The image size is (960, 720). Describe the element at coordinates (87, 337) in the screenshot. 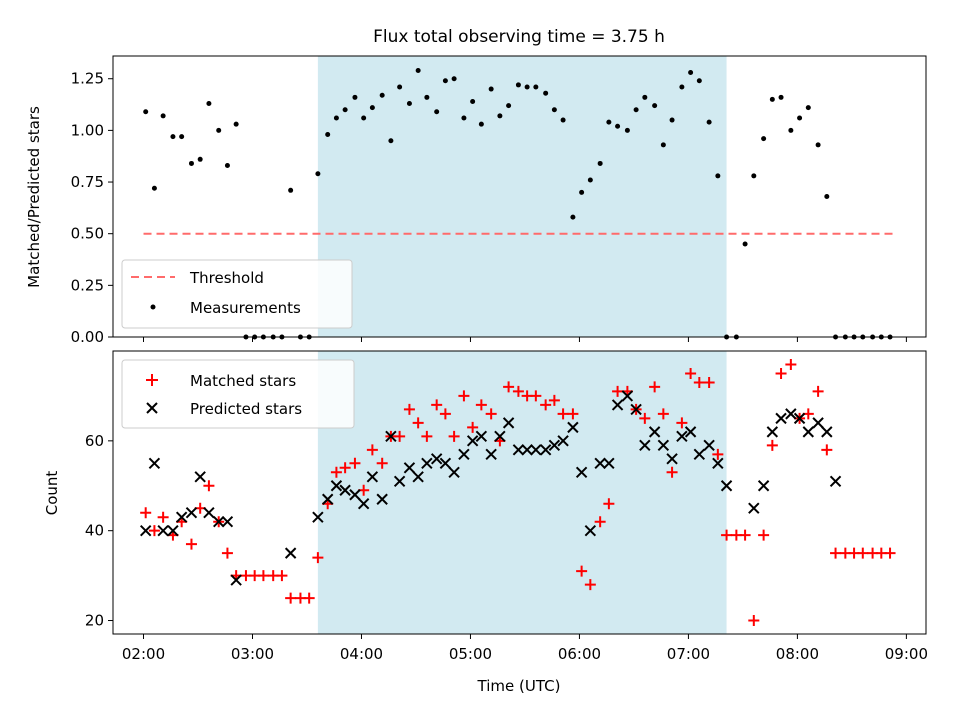

I see `ratio-y-tick-label: 0.00` at that location.